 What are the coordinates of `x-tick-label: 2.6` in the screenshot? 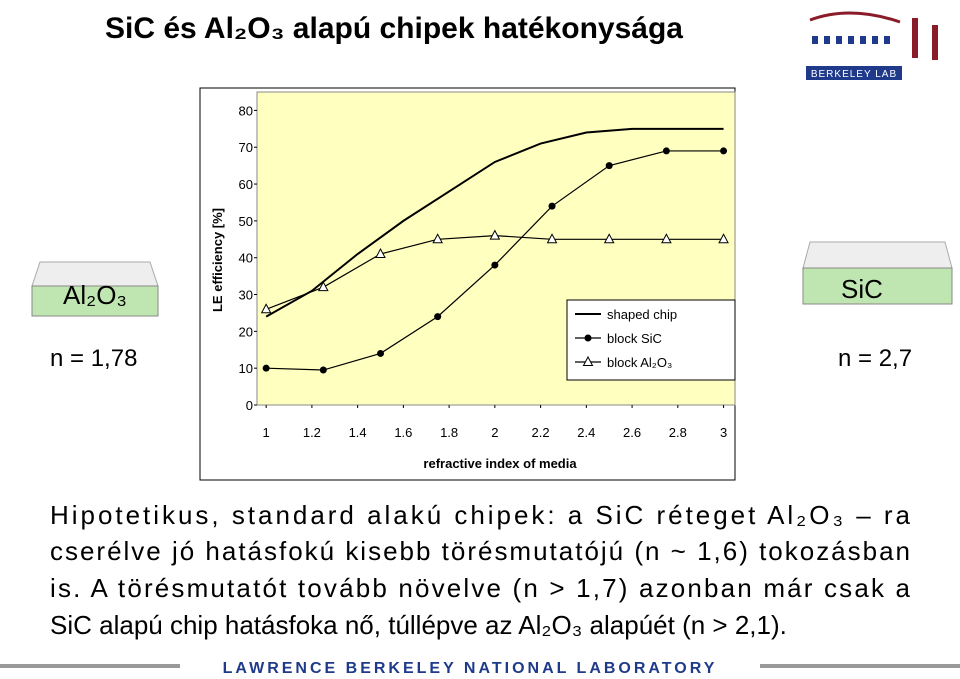 It's located at (632, 432).